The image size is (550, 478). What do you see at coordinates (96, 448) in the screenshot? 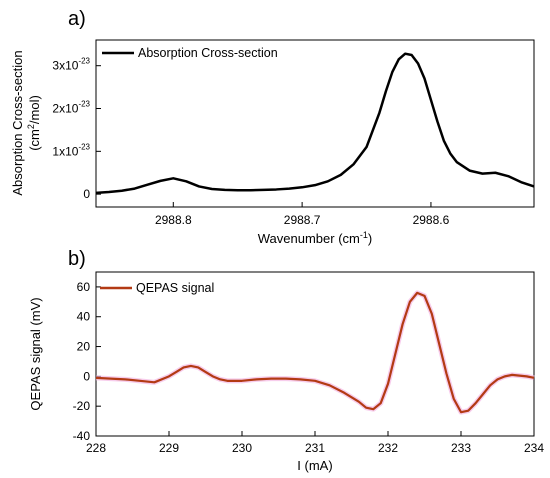
I see `panel-b-x-tick-label: 228` at bounding box center [96, 448].